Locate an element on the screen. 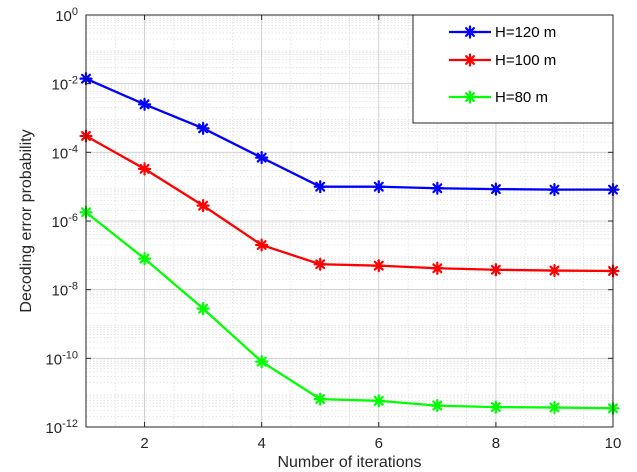 This screenshot has height=472, width=637. x-tick-label: 8 is located at coordinates (496, 443).